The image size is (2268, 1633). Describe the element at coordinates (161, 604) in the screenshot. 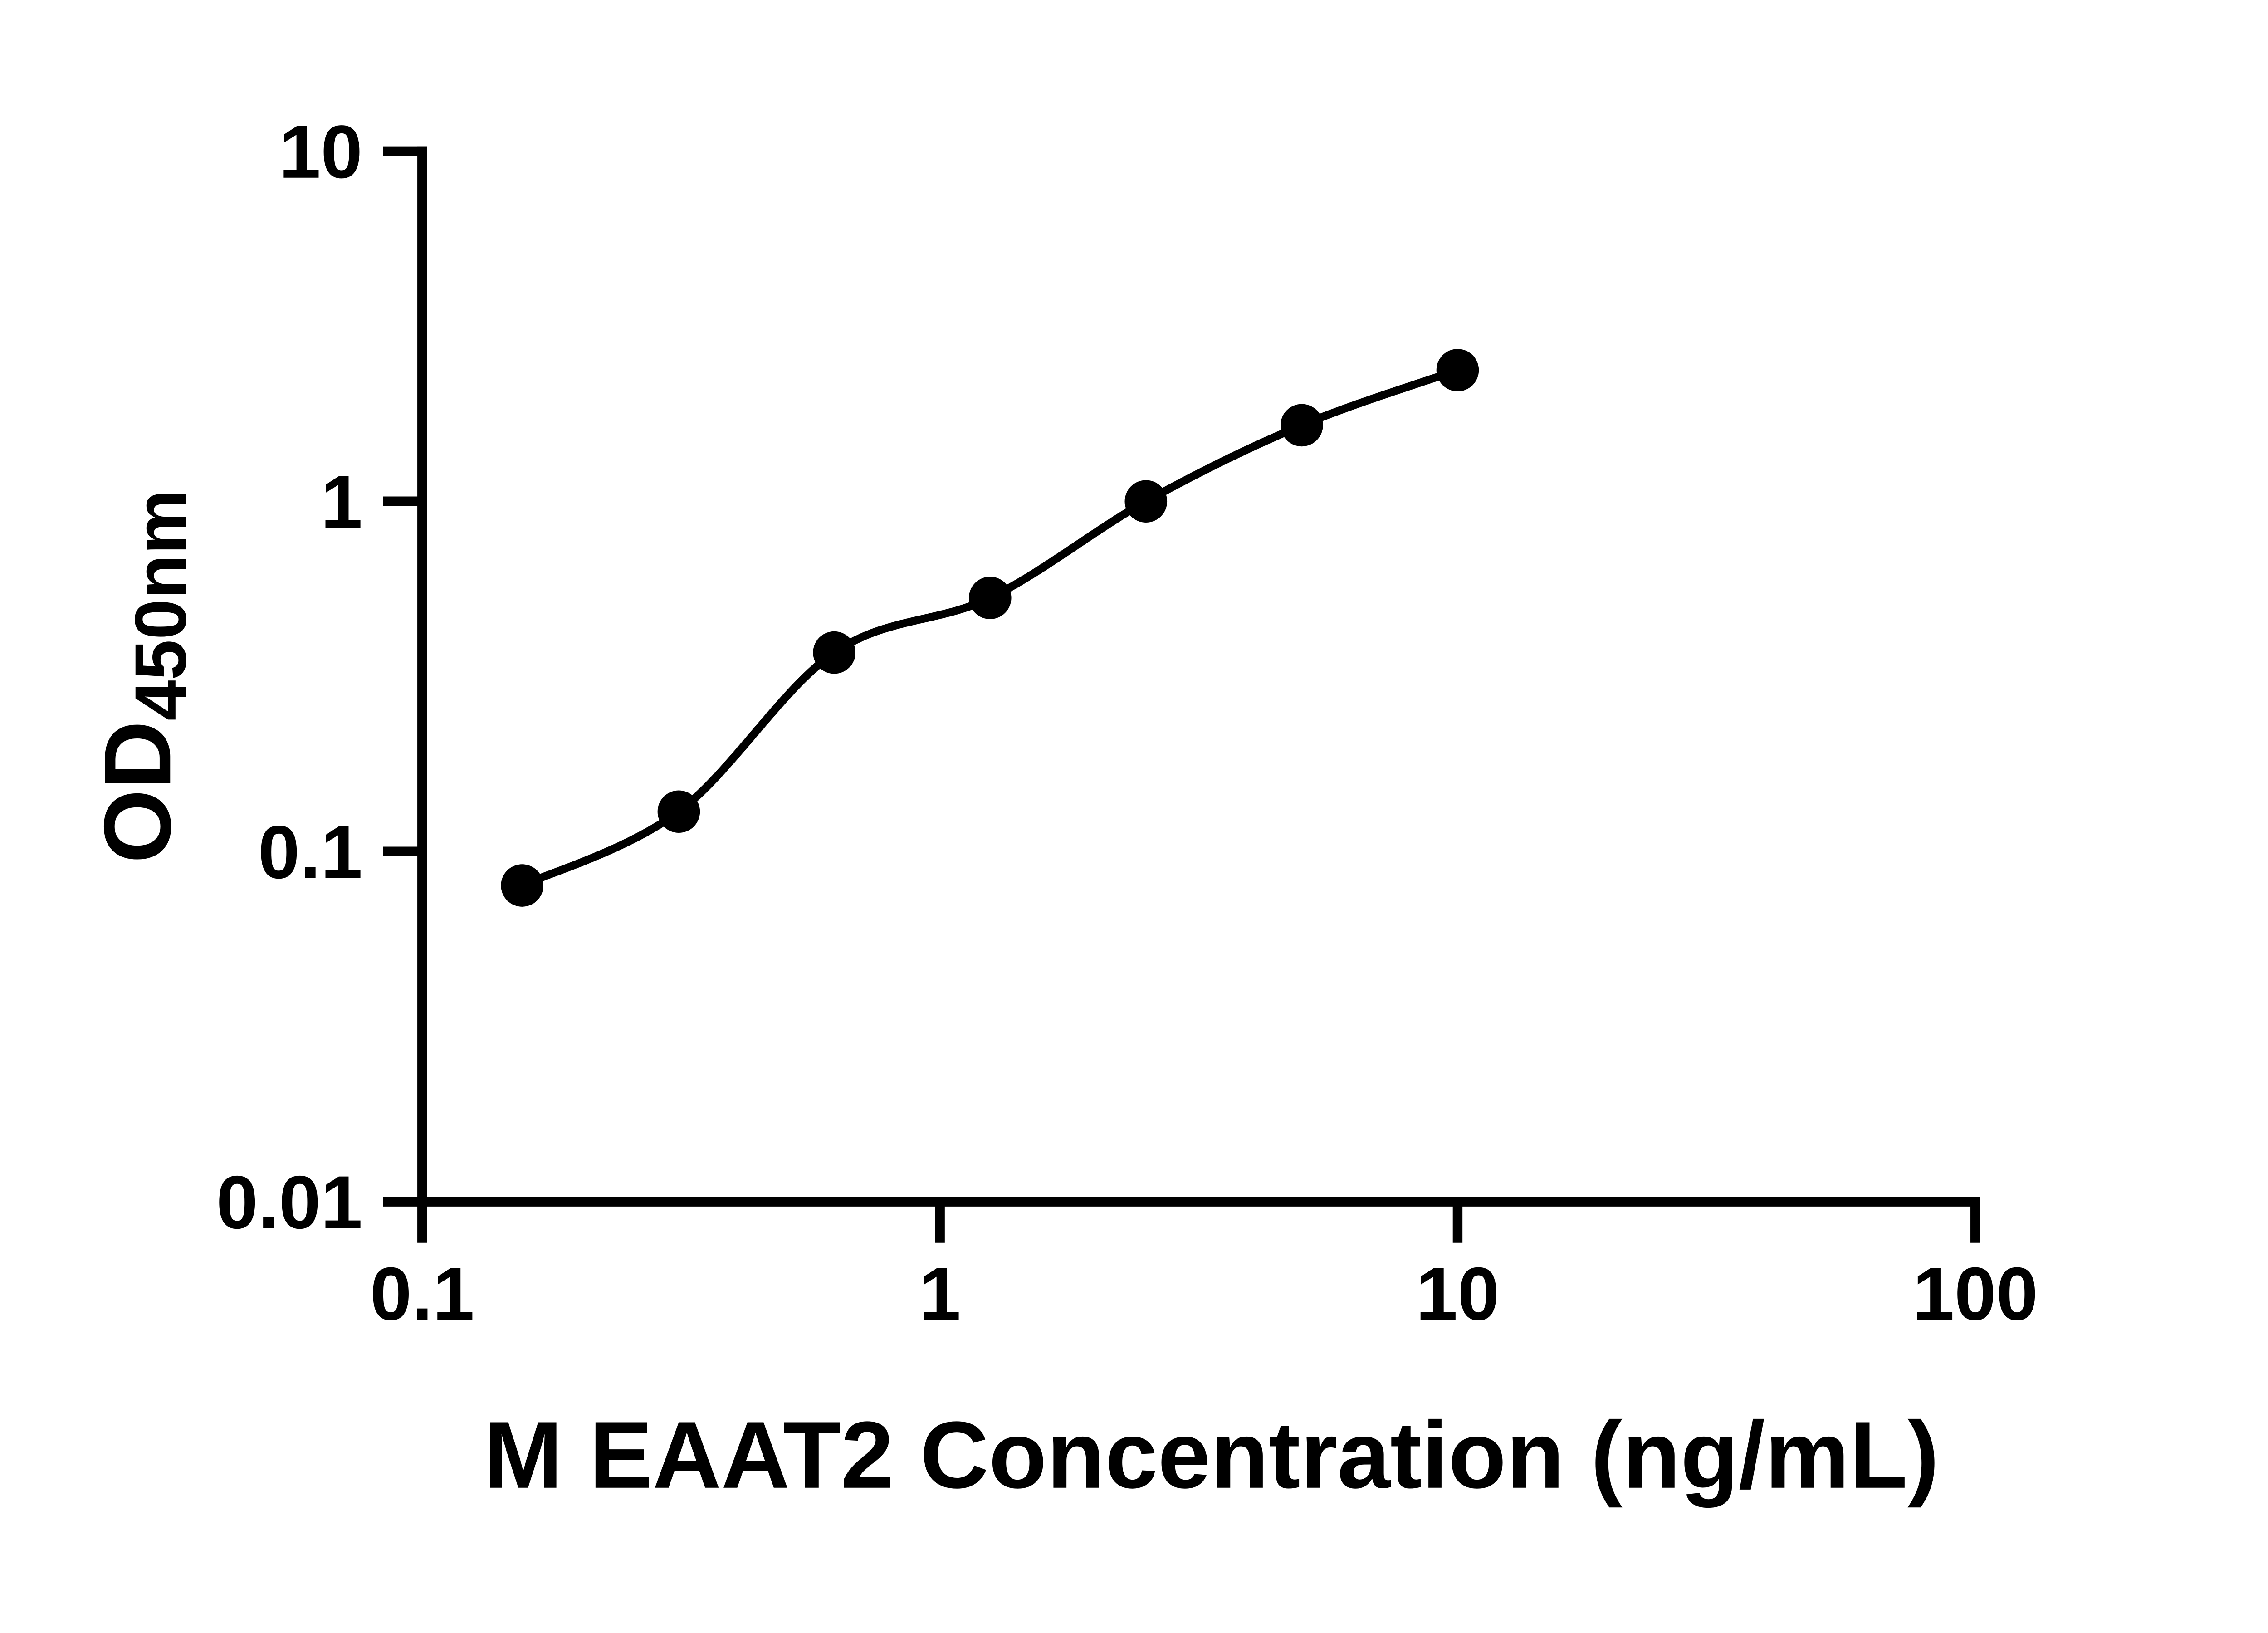

I see `y-axis-title-subscript: 450nm` at that location.